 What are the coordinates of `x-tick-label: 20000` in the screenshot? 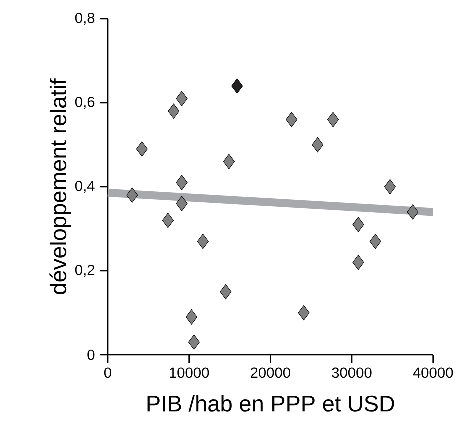 It's located at (270, 373).